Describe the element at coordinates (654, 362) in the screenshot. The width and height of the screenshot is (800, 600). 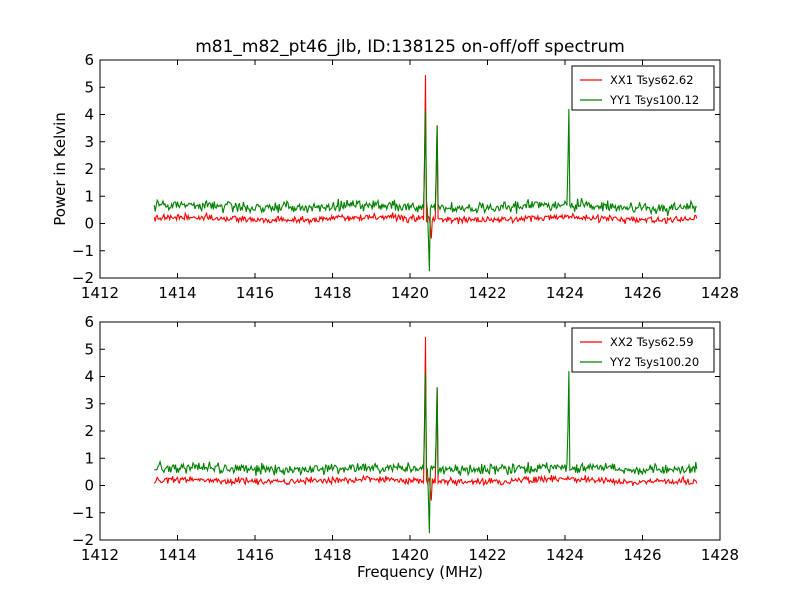
I see `legend-label: YY2 Tsys100.20` at that location.